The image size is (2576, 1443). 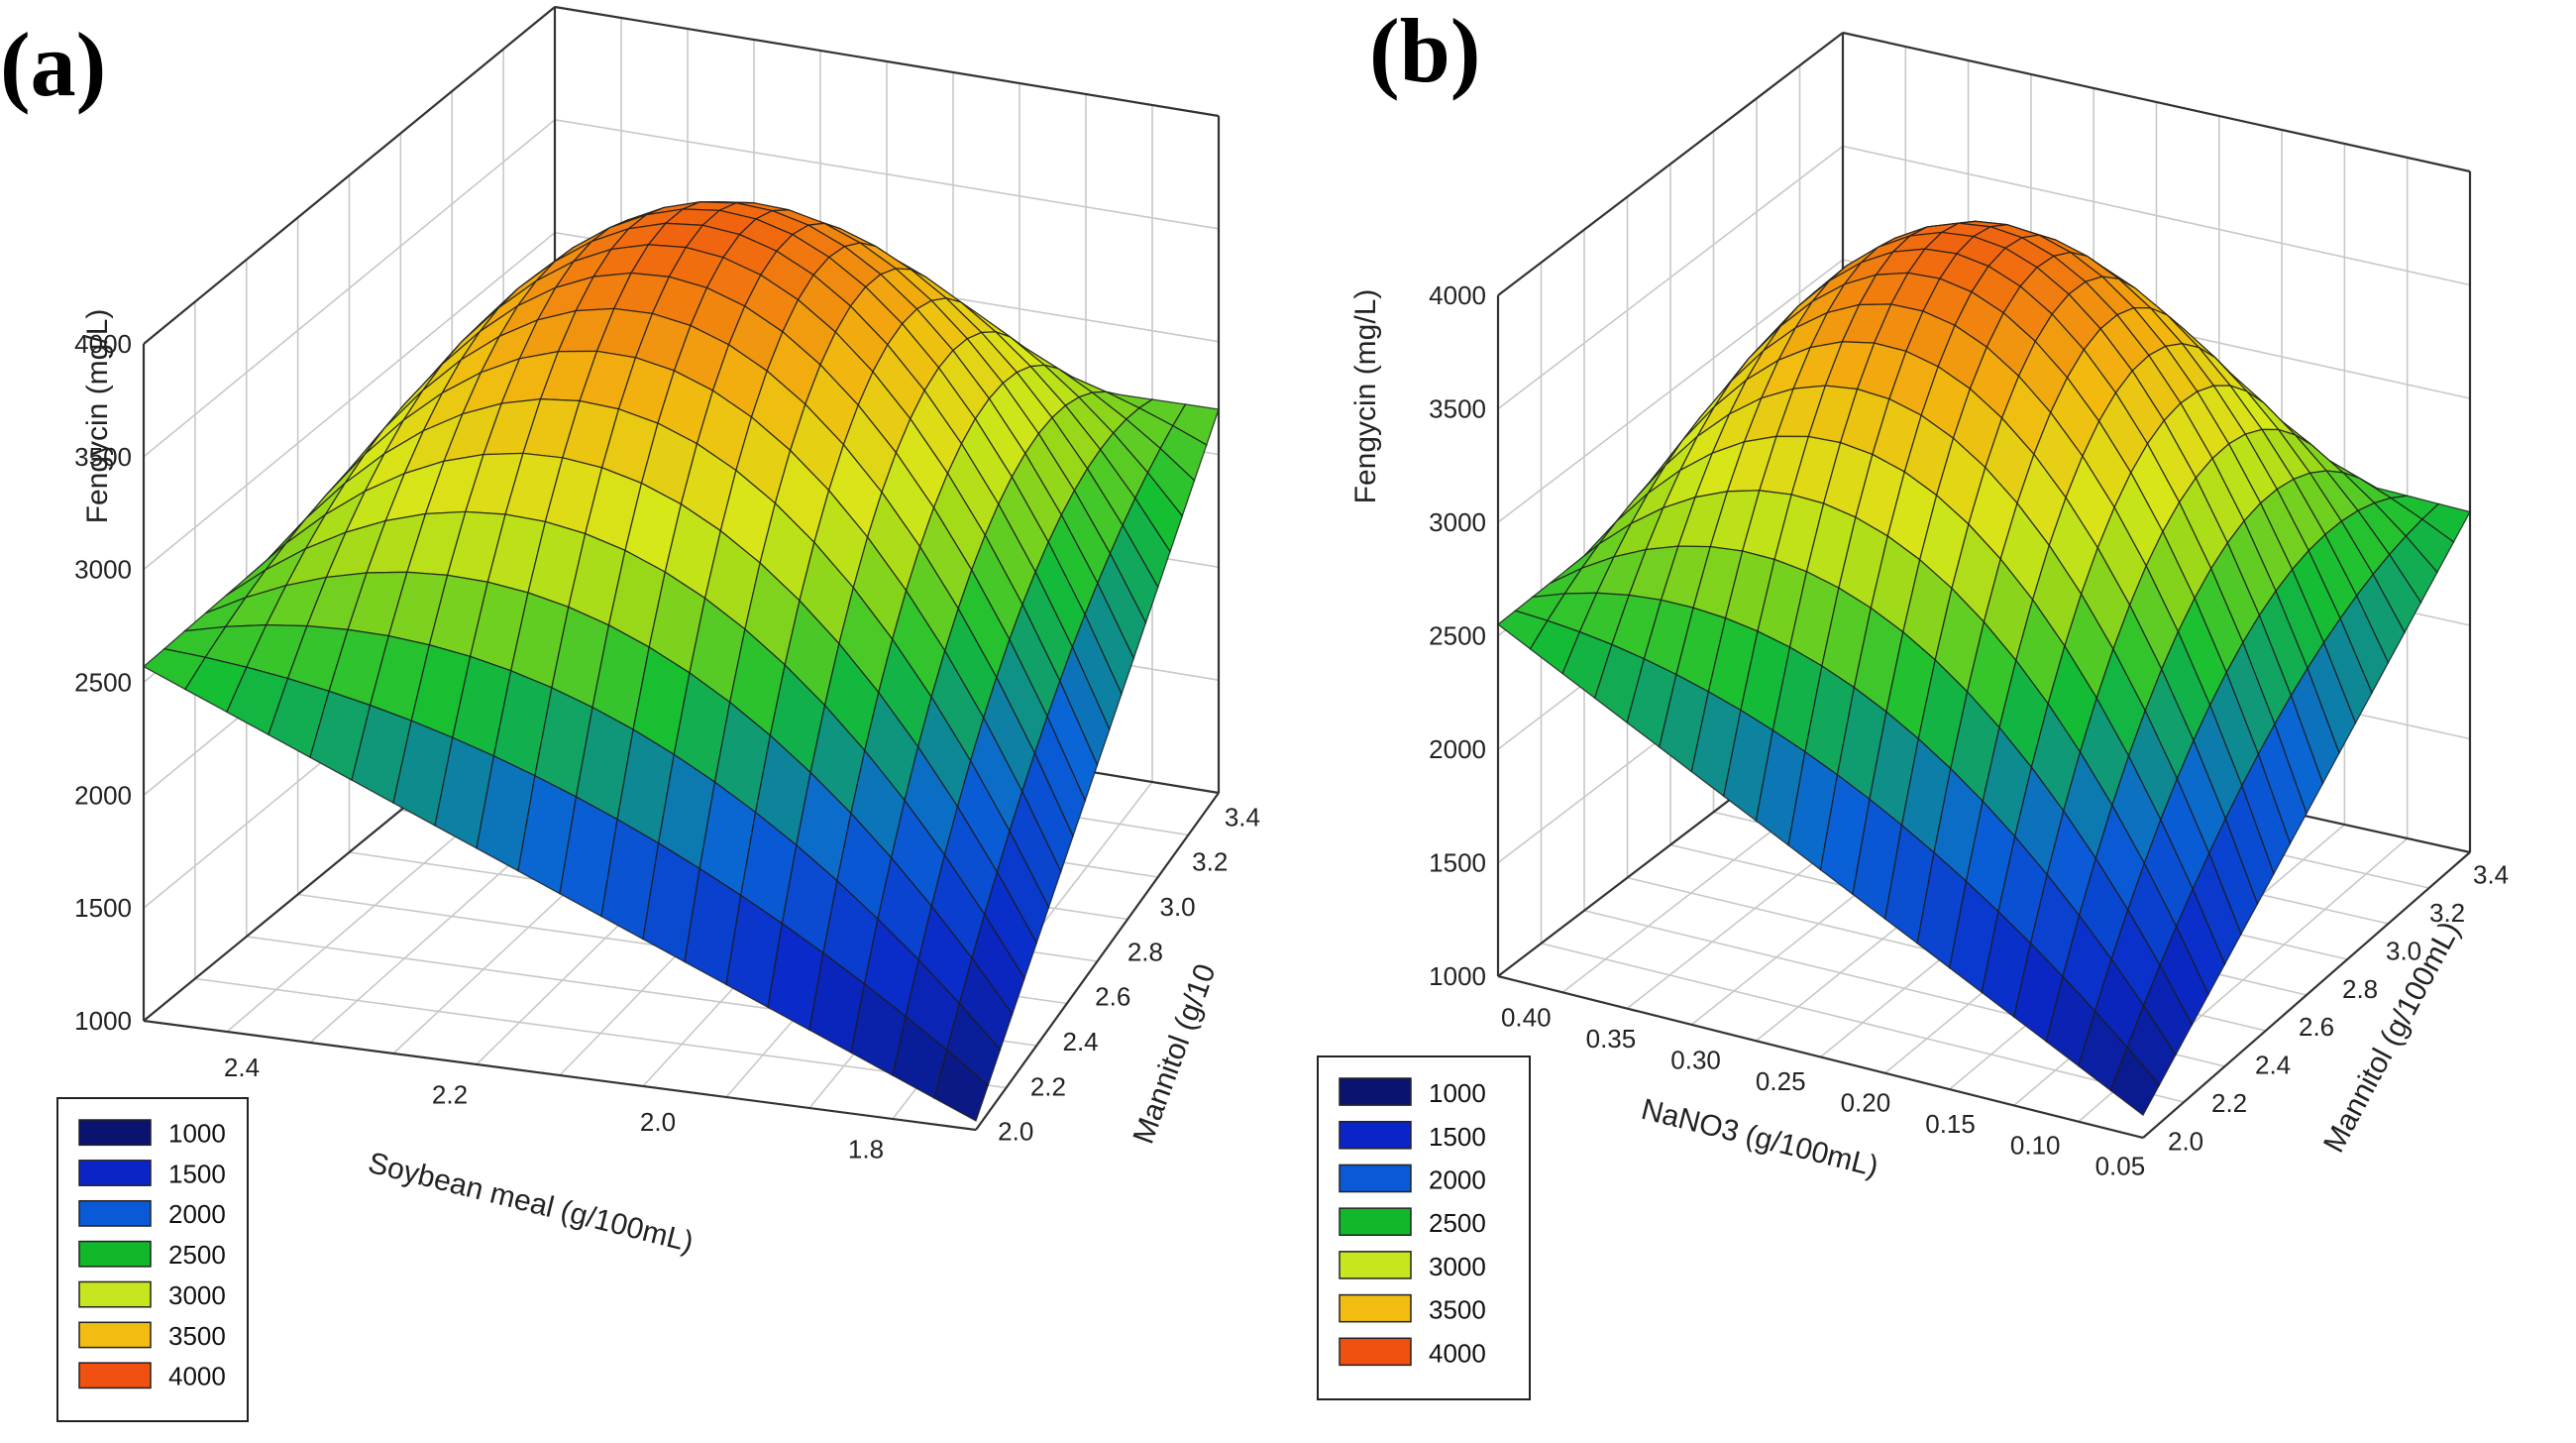 I want to click on x-tick-label: 0.05, so click(x=2120, y=1166).